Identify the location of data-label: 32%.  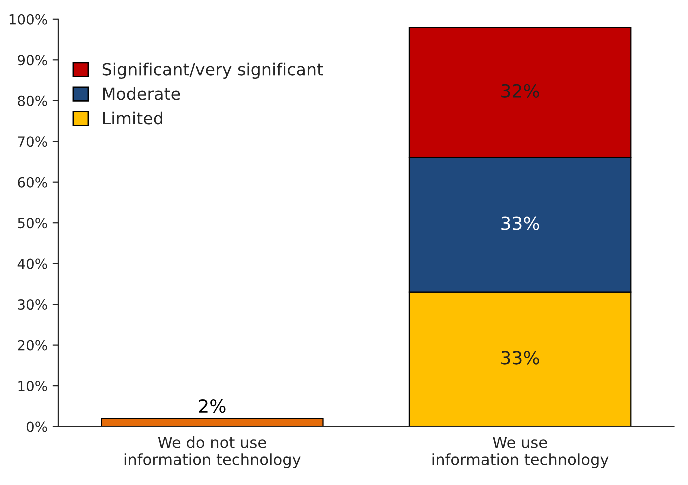
(521, 91).